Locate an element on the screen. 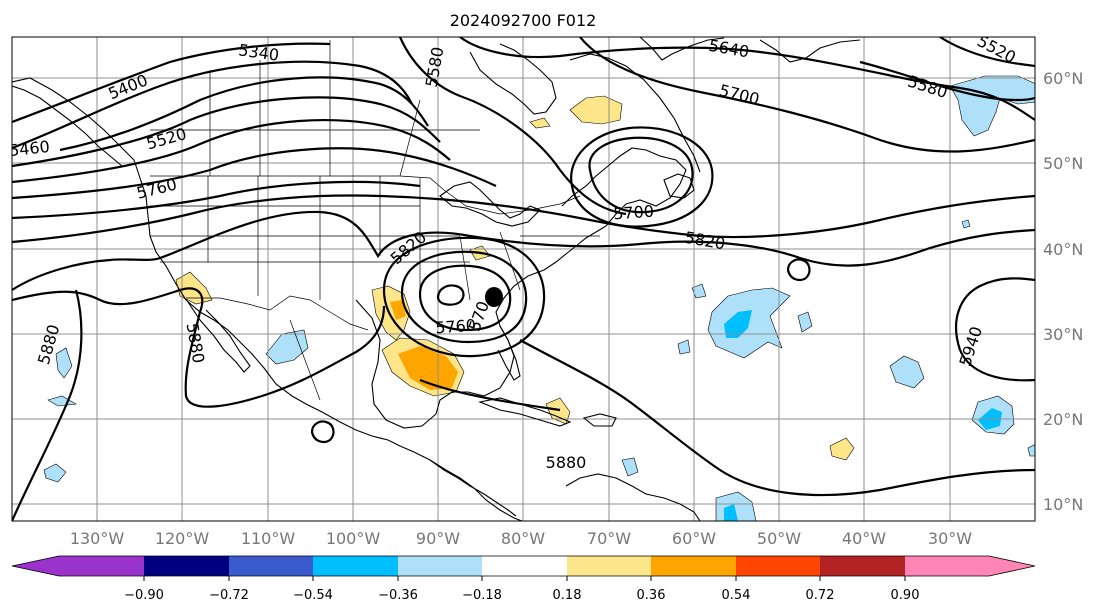 Image resolution: width=1105 pixels, height=615 pixels. closed-low-northeast-outer is located at coordinates (642, 177).